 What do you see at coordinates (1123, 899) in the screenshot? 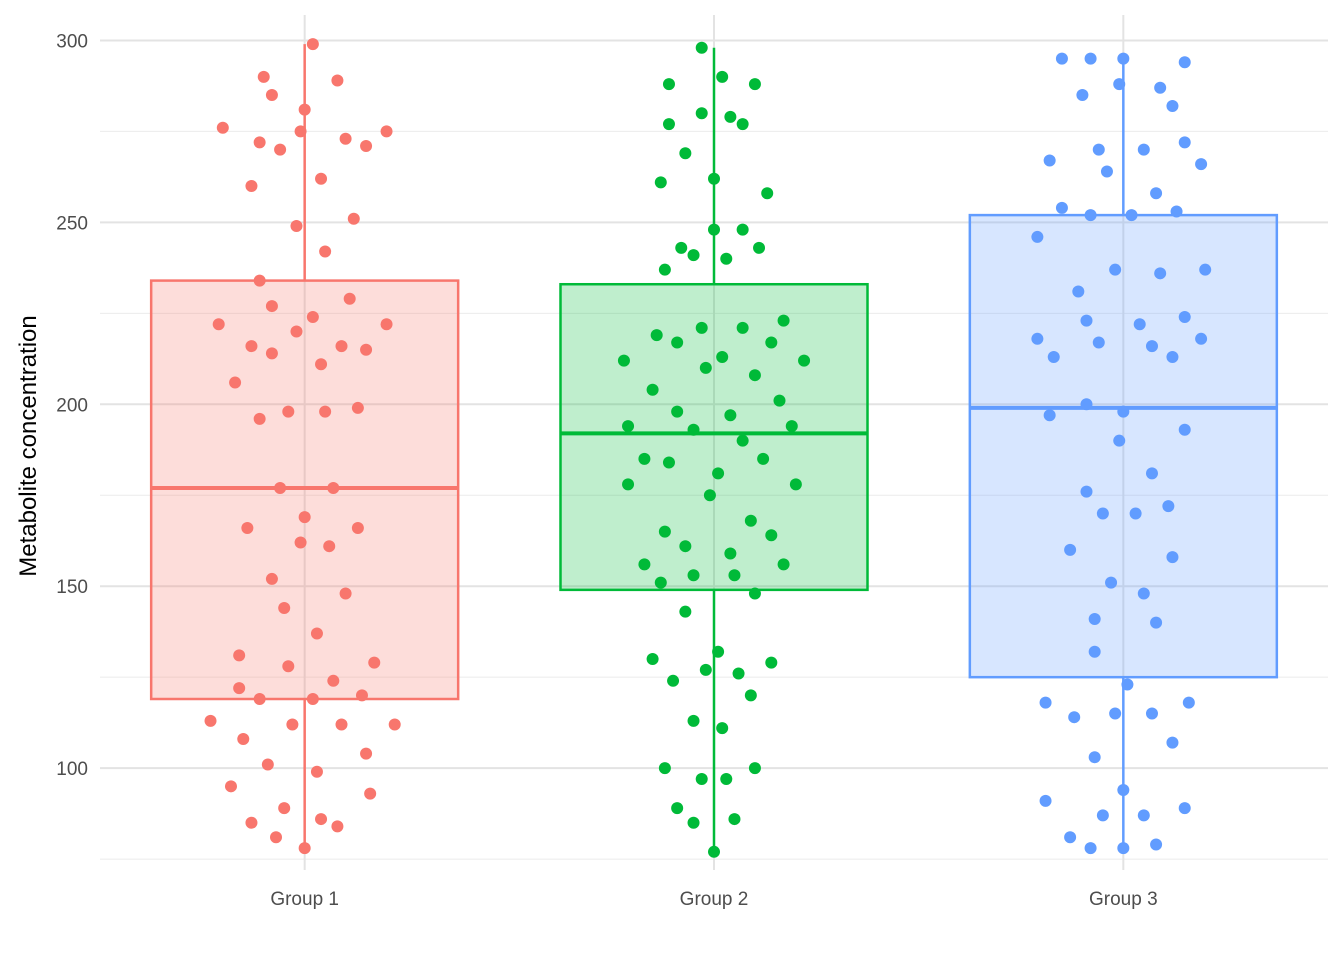
I see `x-tick-label: Group 3` at bounding box center [1123, 899].